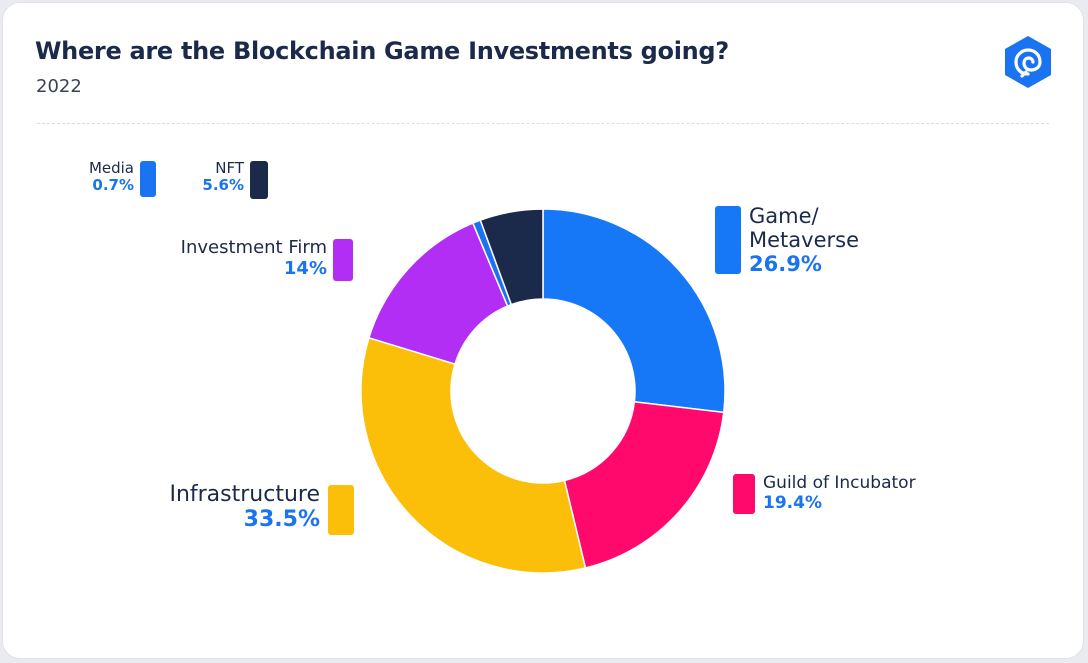  Describe the element at coordinates (229, 168) in the screenshot. I see `label-nft-name: NFT` at that location.